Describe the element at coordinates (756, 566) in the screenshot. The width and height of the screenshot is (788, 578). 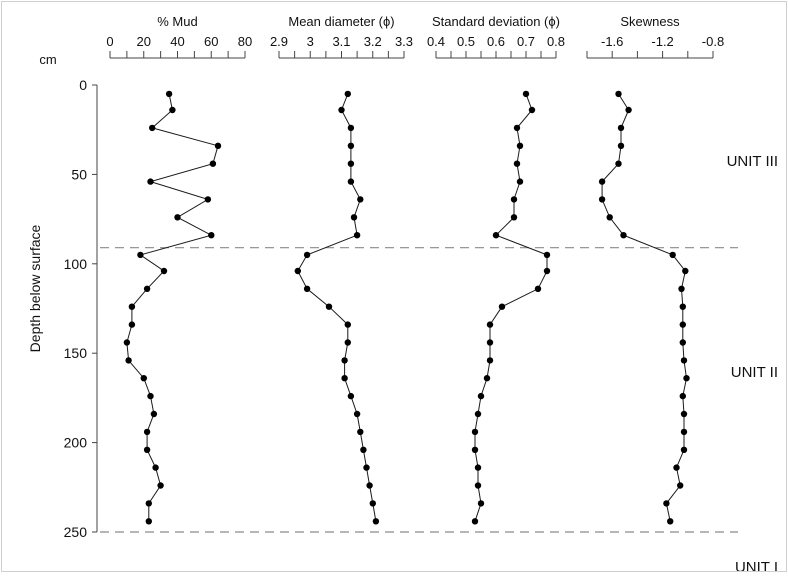
I see `unit-label: UNIT I` at that location.